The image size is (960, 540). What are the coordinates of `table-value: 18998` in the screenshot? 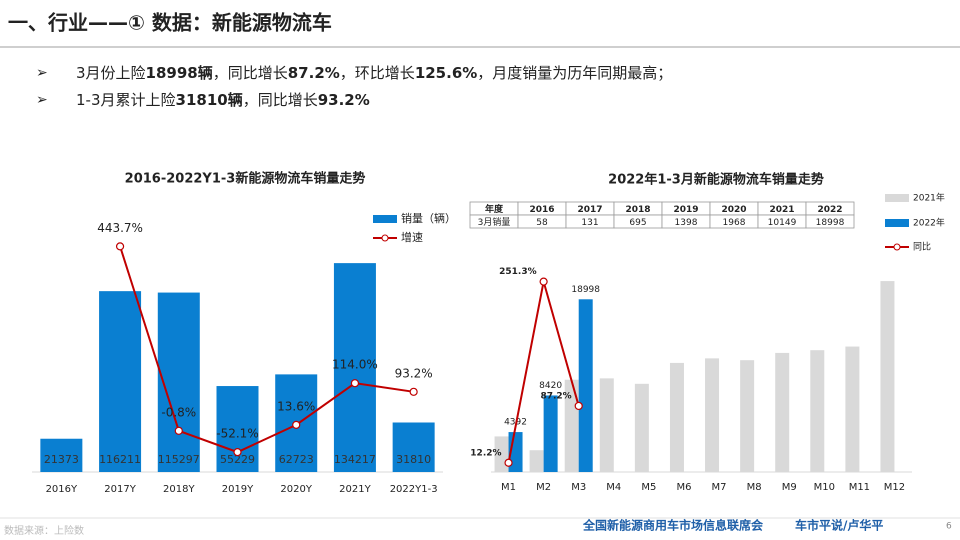 It's located at (830, 223).